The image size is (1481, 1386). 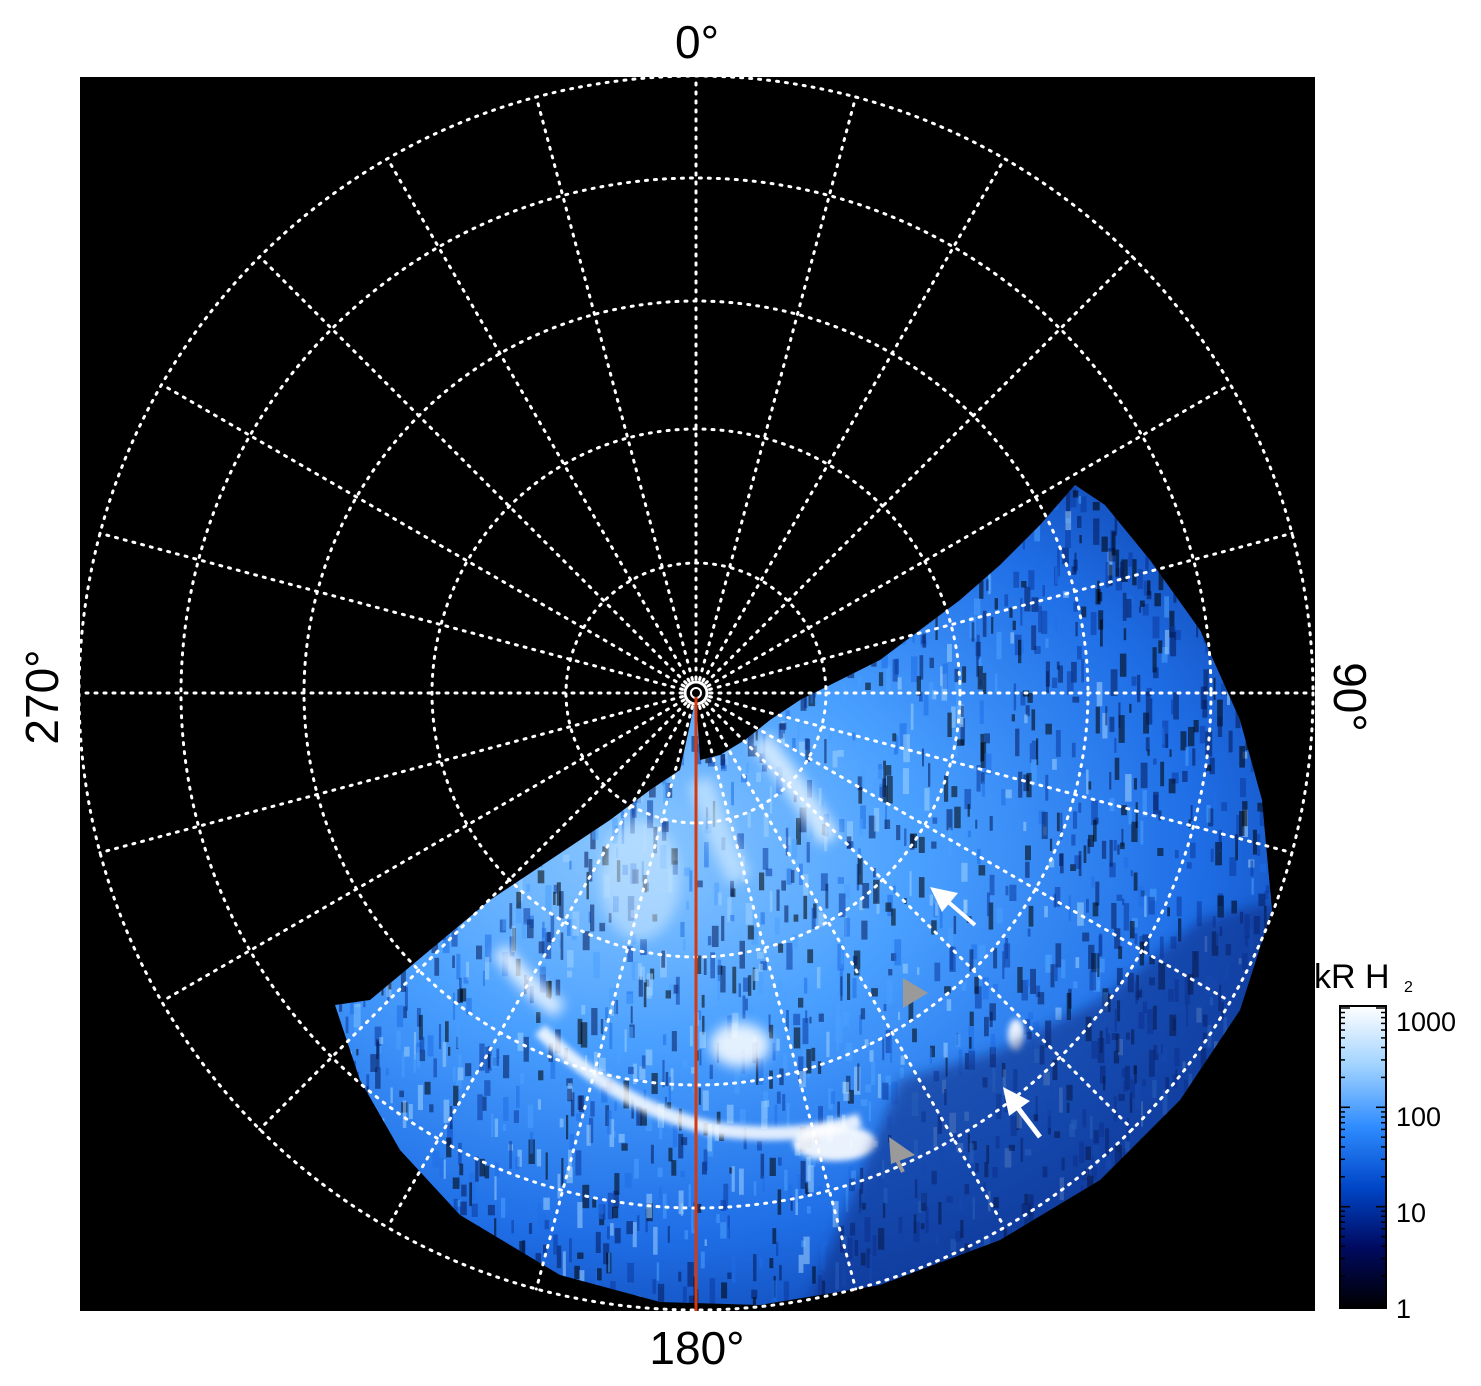 I want to click on label-right: 90°, so click(x=1350, y=697).